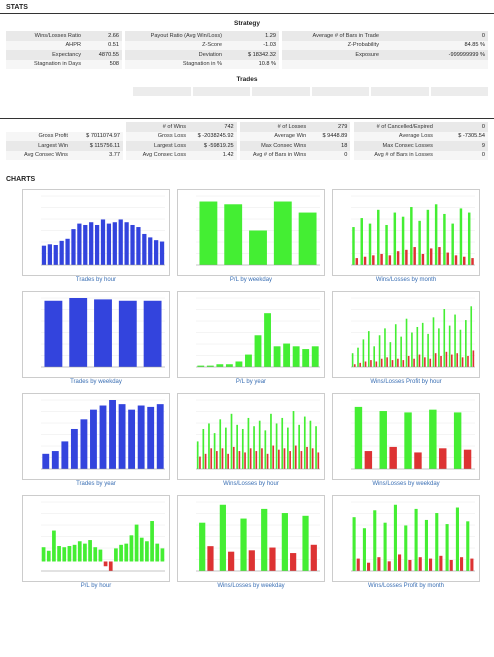  What do you see at coordinates (251, 237) in the screenshot?
I see `chart-cell: P/L by weekday` at bounding box center [251, 237].